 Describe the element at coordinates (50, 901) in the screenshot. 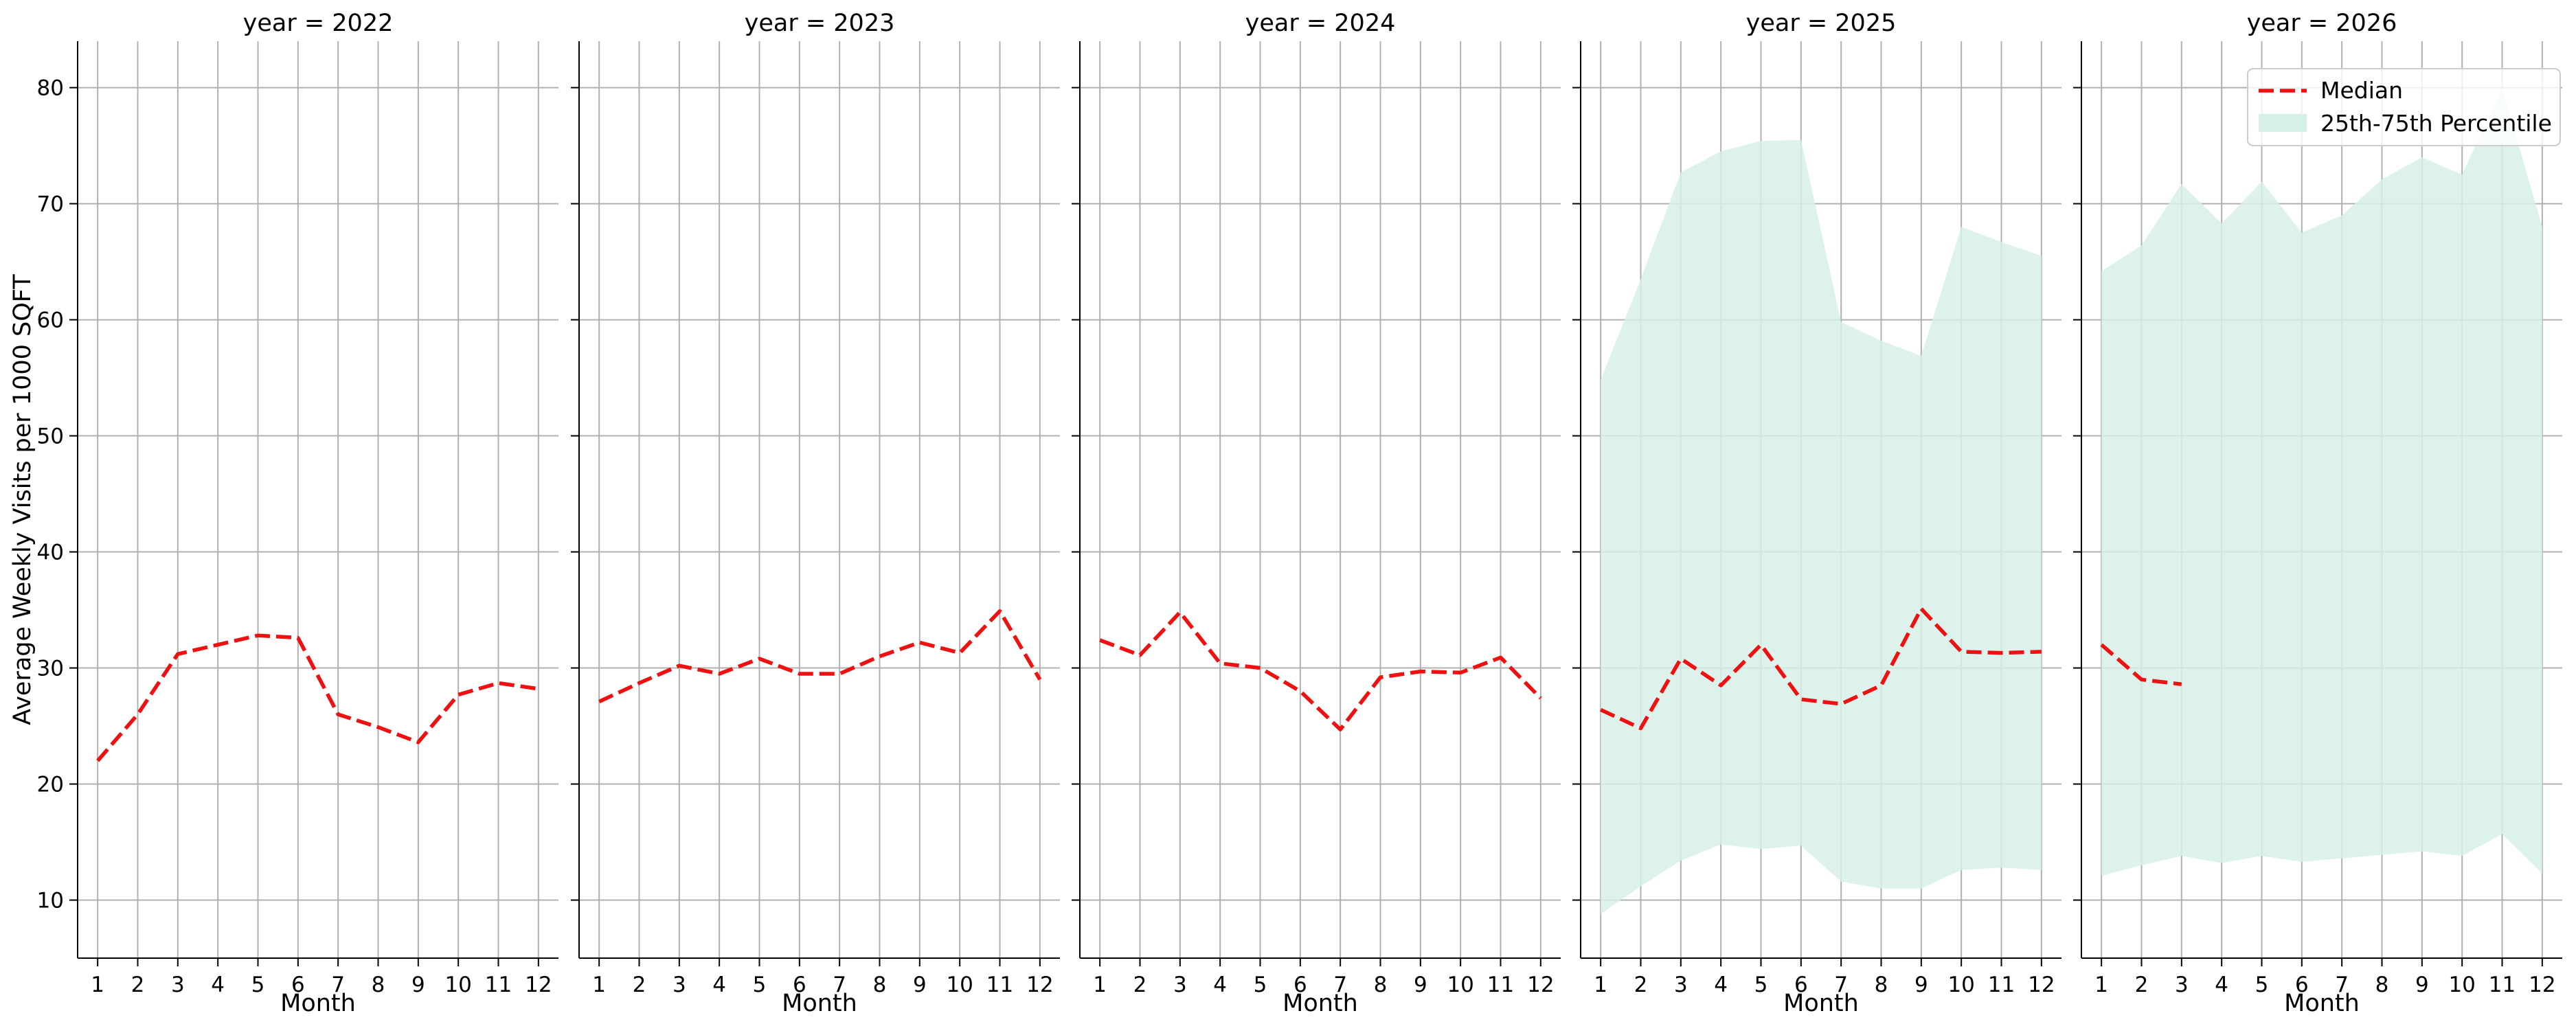

I see `y-tick-label: 10` at that location.